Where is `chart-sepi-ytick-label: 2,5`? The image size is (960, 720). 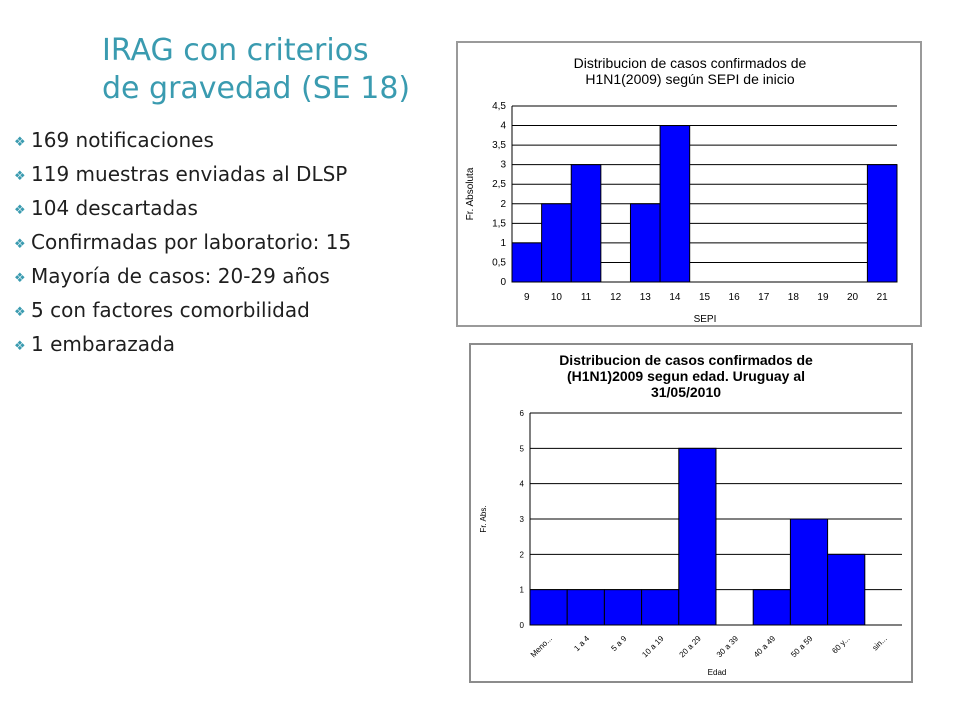 chart-sepi-ytick-label: 2,5 is located at coordinates (499, 184).